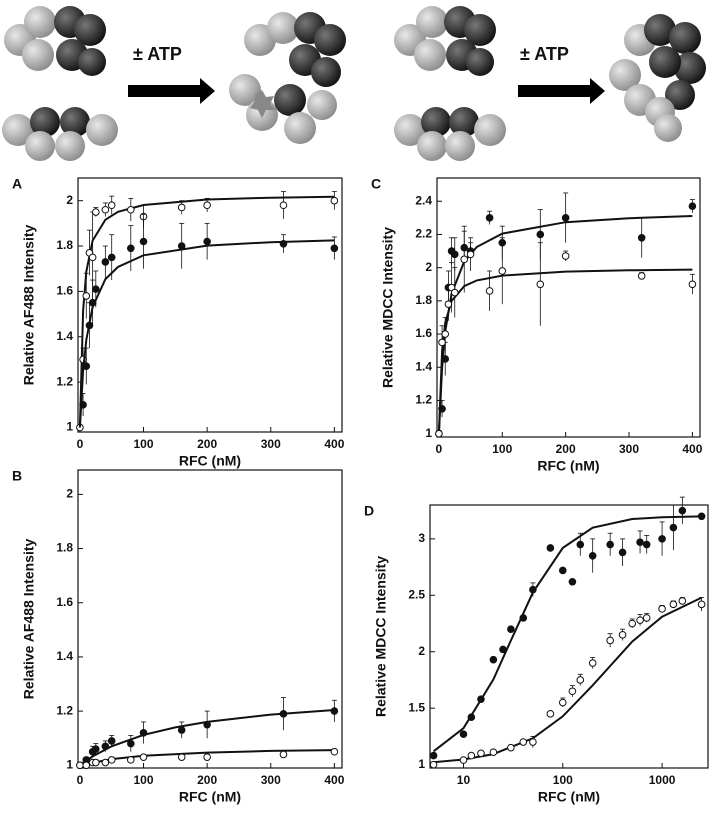  Describe the element at coordinates (17, 184) in the screenshot. I see `panel-label: A` at that location.